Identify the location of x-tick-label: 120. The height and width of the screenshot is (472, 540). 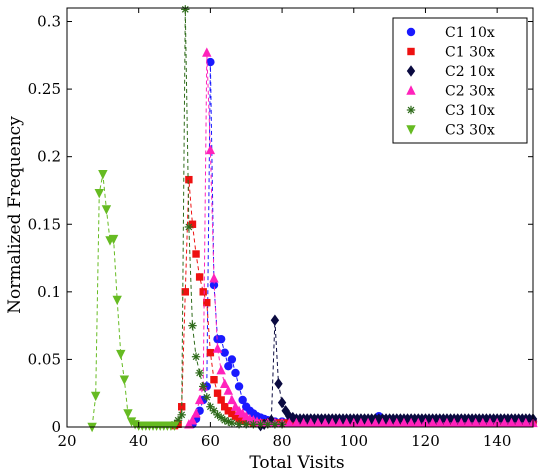
(425, 441).